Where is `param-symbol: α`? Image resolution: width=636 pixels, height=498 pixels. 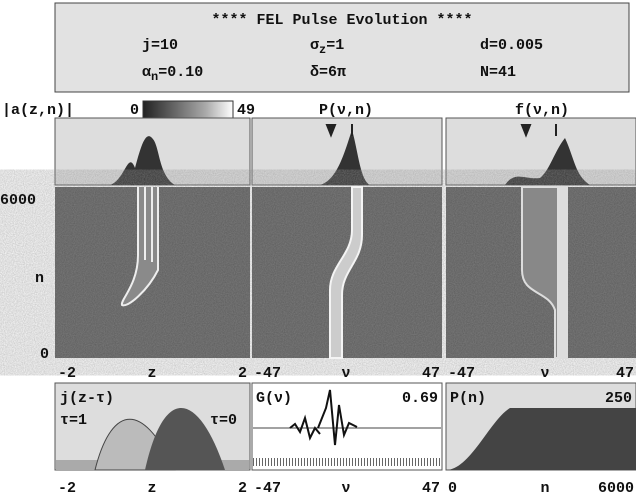 param-symbol: α is located at coordinates (146, 72).